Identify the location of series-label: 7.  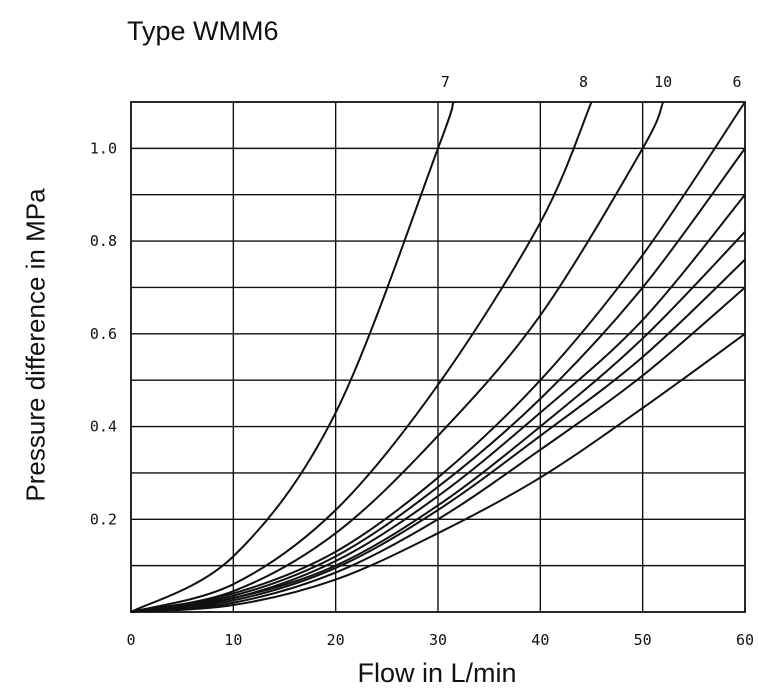
(445, 82).